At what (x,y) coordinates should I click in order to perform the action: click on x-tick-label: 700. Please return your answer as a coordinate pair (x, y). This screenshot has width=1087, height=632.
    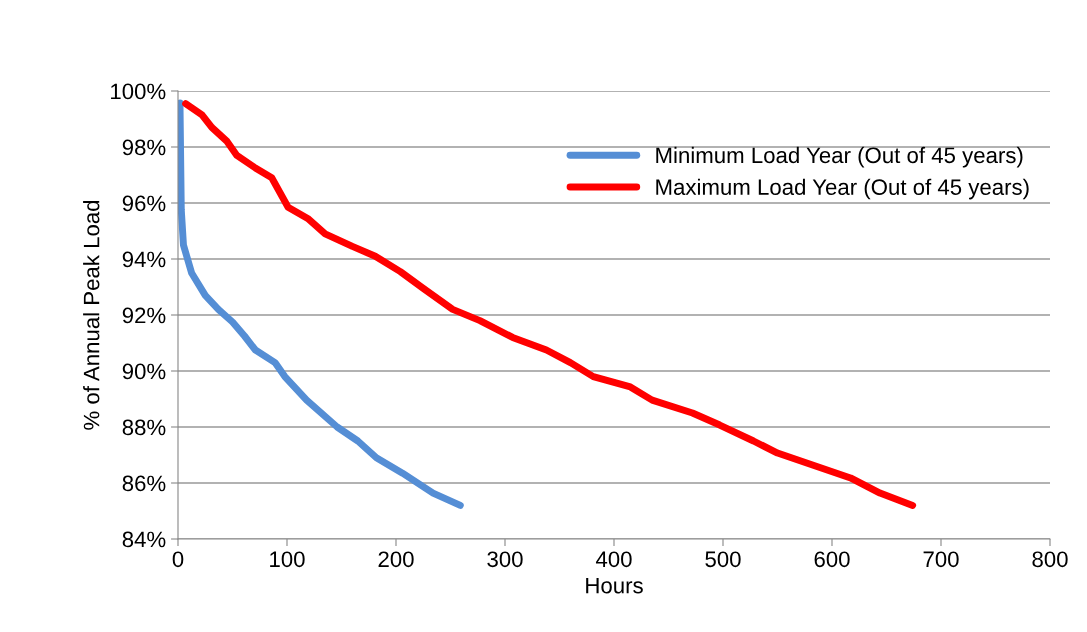
    Looking at the image, I should click on (941, 559).